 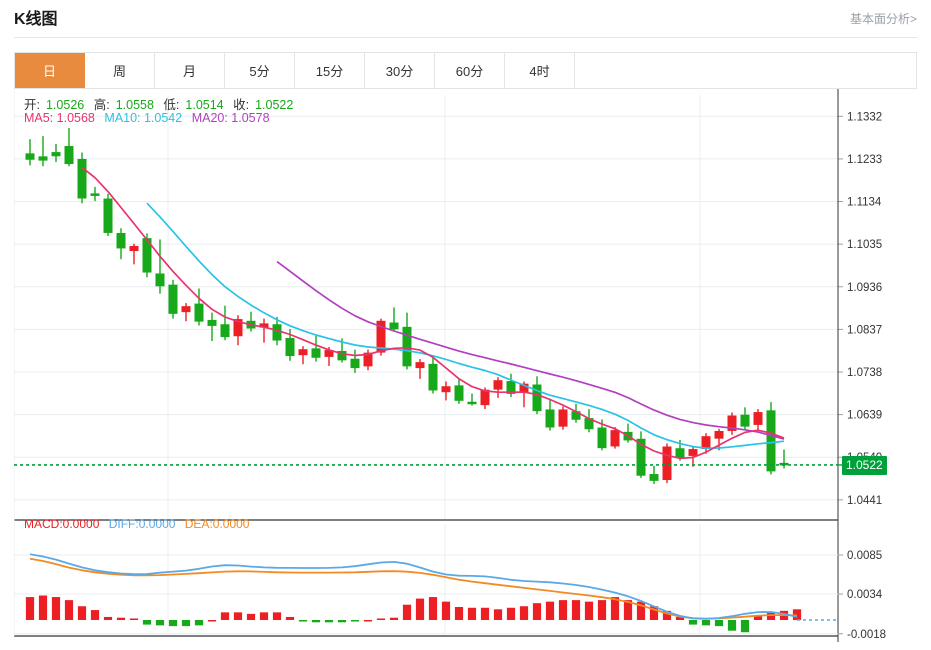 What do you see at coordinates (745, 70) in the screenshot?
I see `tab-bar-filler` at bounding box center [745, 70].